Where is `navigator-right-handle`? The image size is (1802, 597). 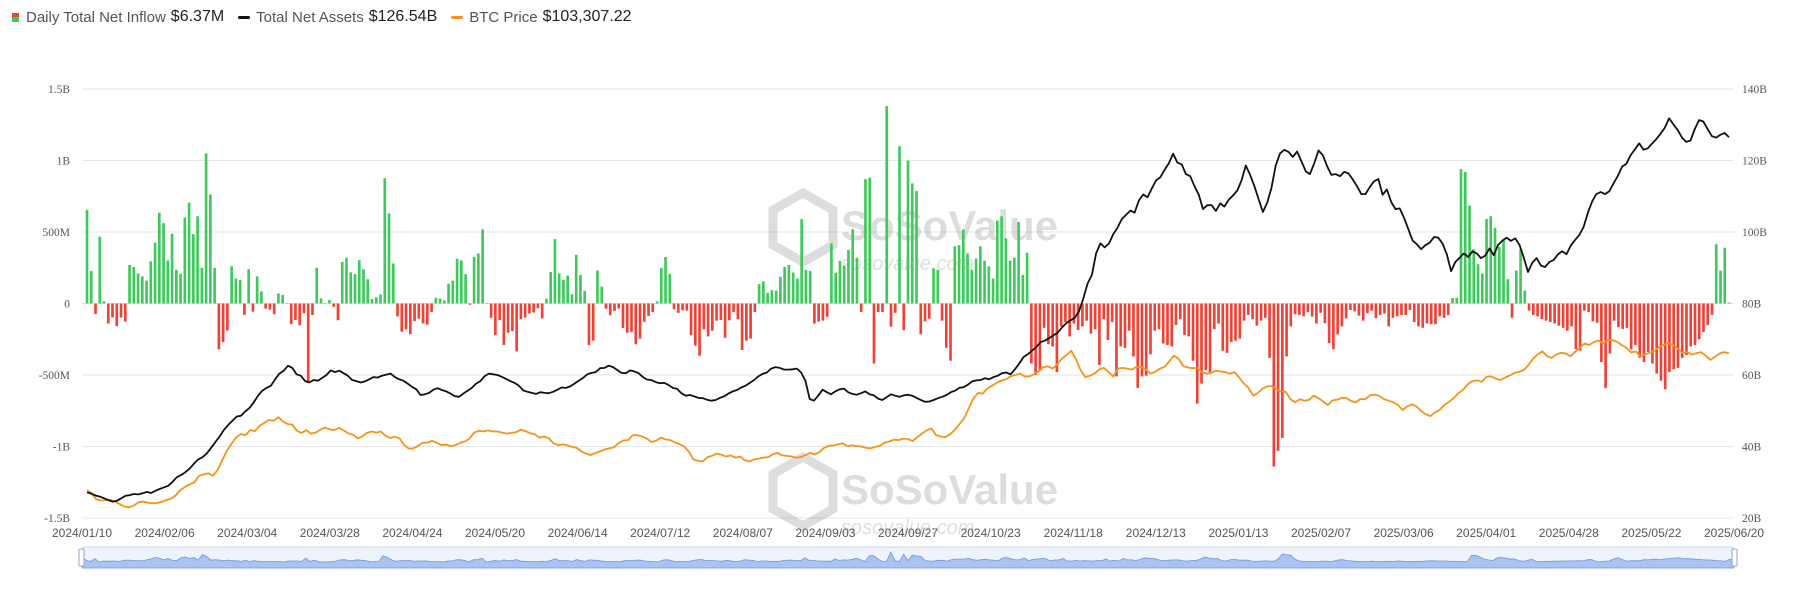 navigator-right-handle is located at coordinates (1734, 557).